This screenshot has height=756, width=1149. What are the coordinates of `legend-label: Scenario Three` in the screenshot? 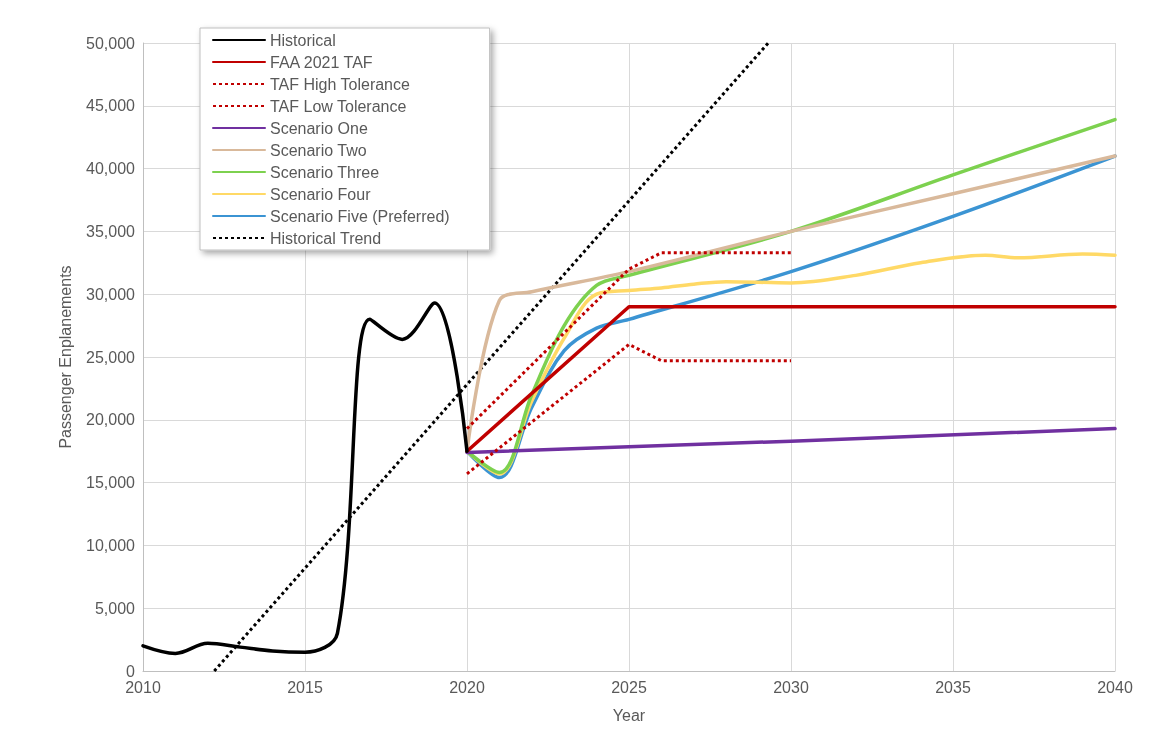 It's located at (325, 172).